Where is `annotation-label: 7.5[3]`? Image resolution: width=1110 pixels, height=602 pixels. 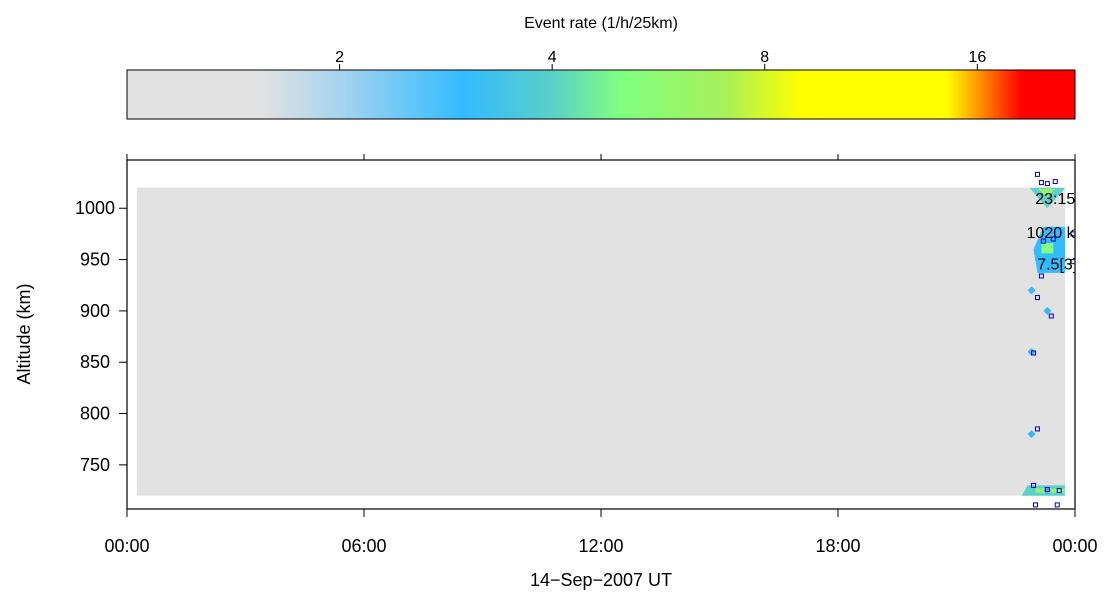 annotation-label: 7.5[3] is located at coordinates (1057, 265).